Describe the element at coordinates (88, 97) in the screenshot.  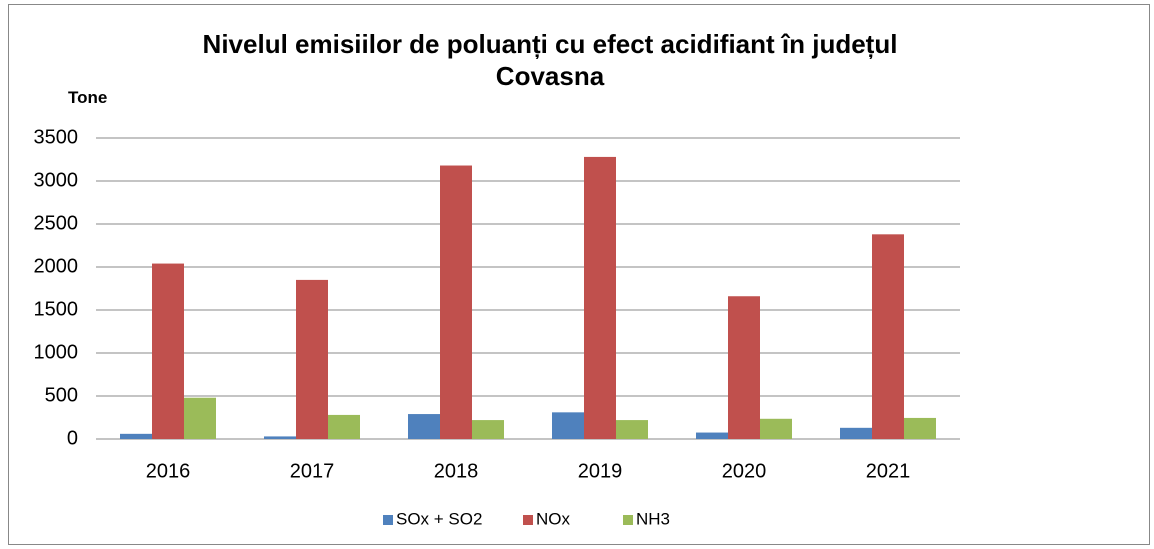
I see `y-axis-label: Tone` at that location.